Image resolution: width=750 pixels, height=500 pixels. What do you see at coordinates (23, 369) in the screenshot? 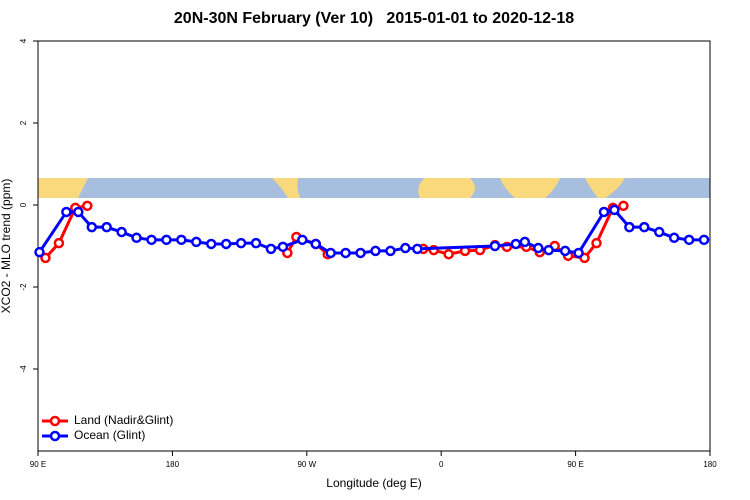
I see `y-tick-label: -4` at bounding box center [23, 369].